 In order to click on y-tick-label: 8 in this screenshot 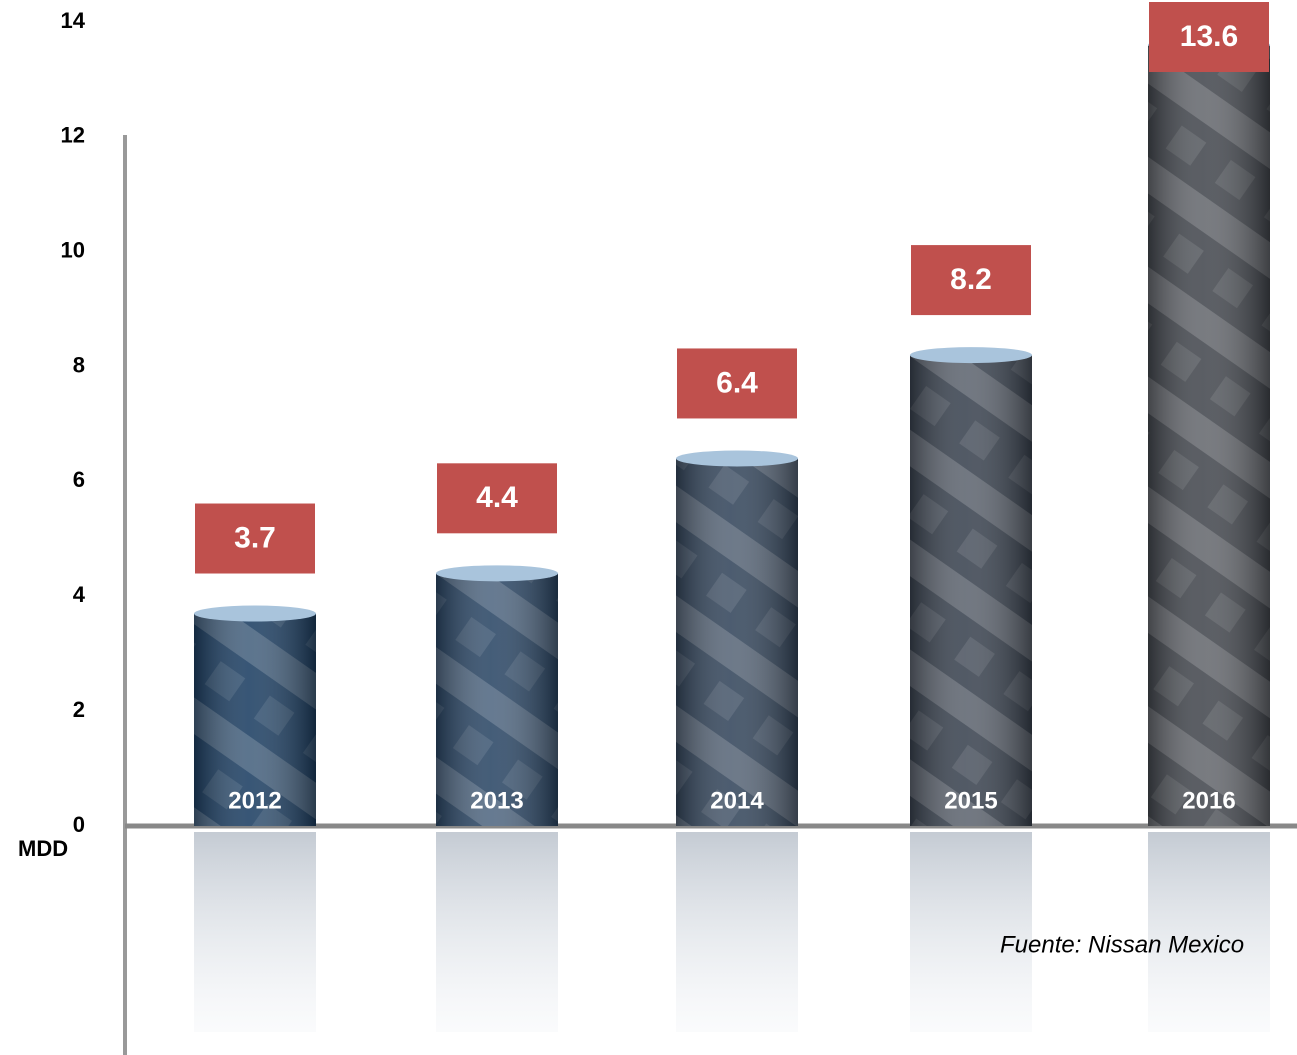, I will do `click(79, 364)`.